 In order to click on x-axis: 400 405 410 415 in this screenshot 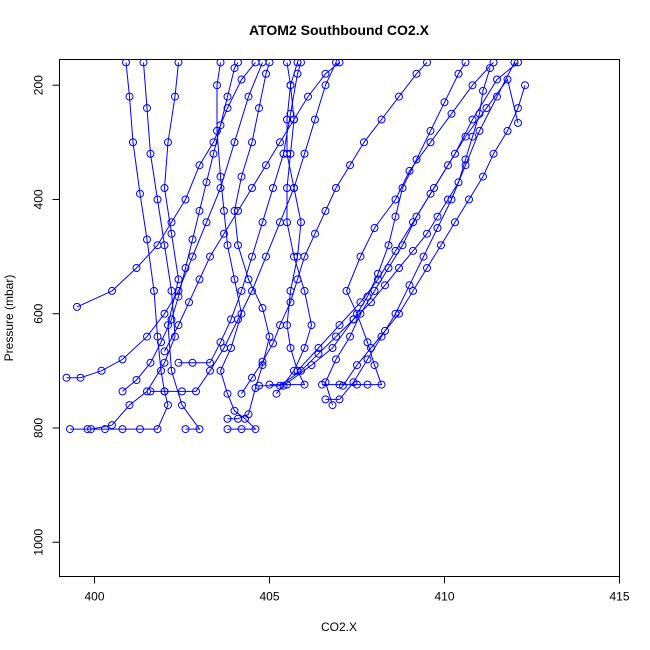, I will do `click(357, 590)`.